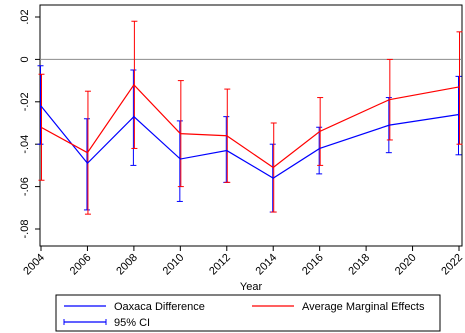  Describe the element at coordinates (406, 265) in the screenshot. I see `x-tick-label: 2020` at that location.